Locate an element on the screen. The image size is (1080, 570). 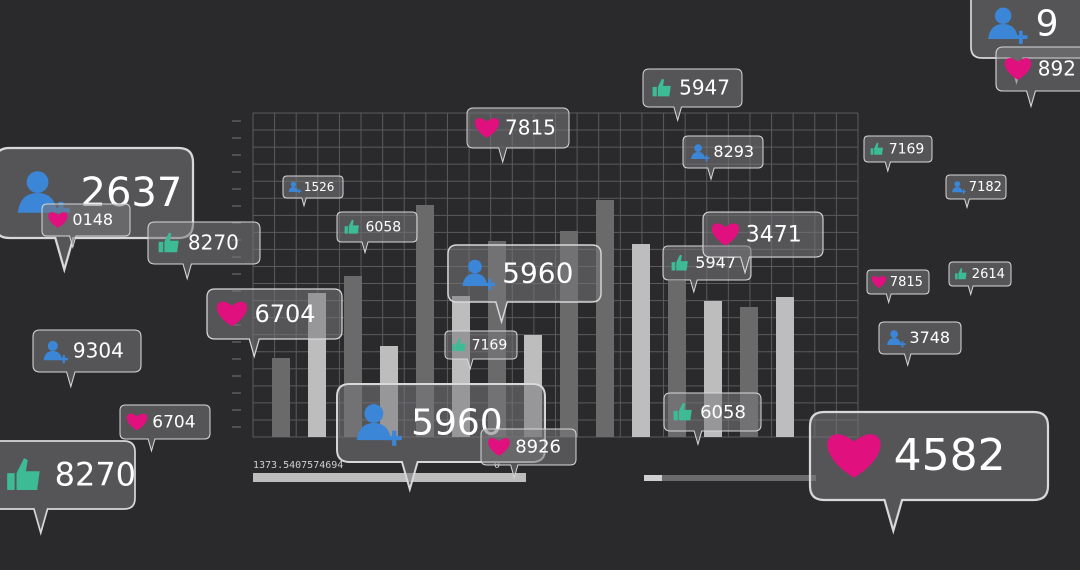
bubble-count: 9304 is located at coordinates (98, 350).